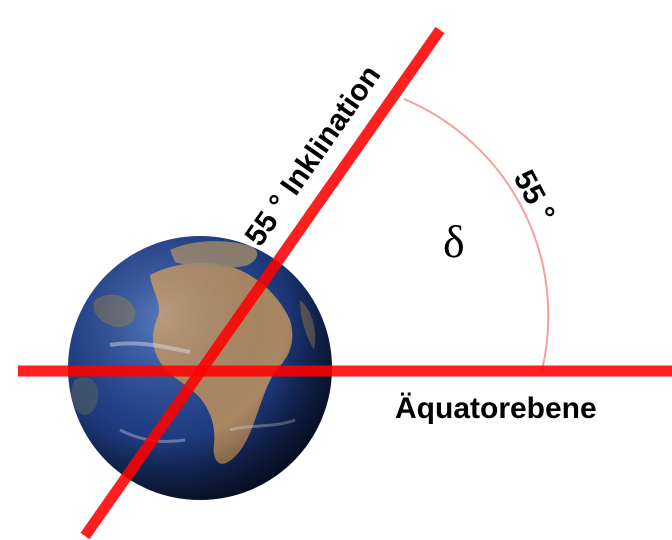 The image size is (672, 540). What do you see at coordinates (476, 234) in the screenshot?
I see `angle-arc` at bounding box center [476, 234].